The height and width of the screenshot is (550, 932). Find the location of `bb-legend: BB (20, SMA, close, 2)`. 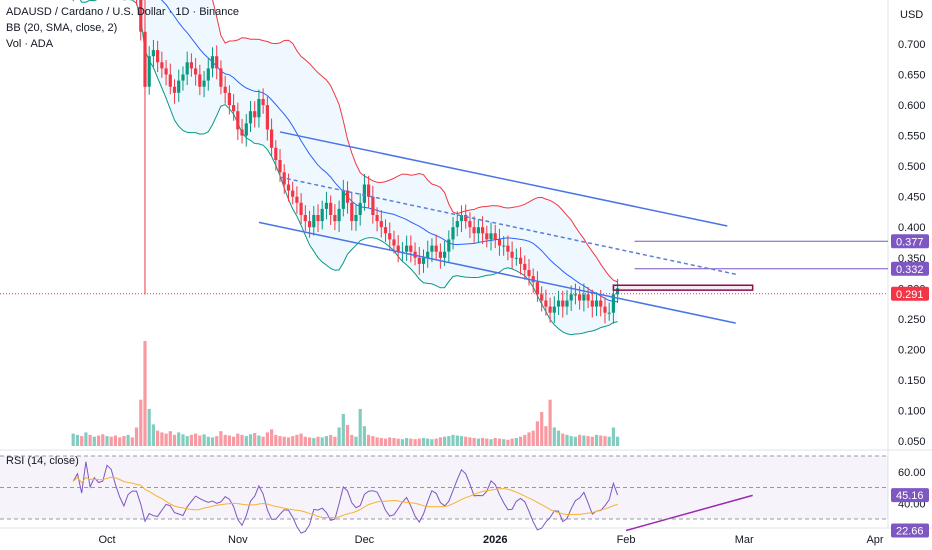

bb-legend: BB (20, SMA, close, 2) is located at coordinates (62, 28).